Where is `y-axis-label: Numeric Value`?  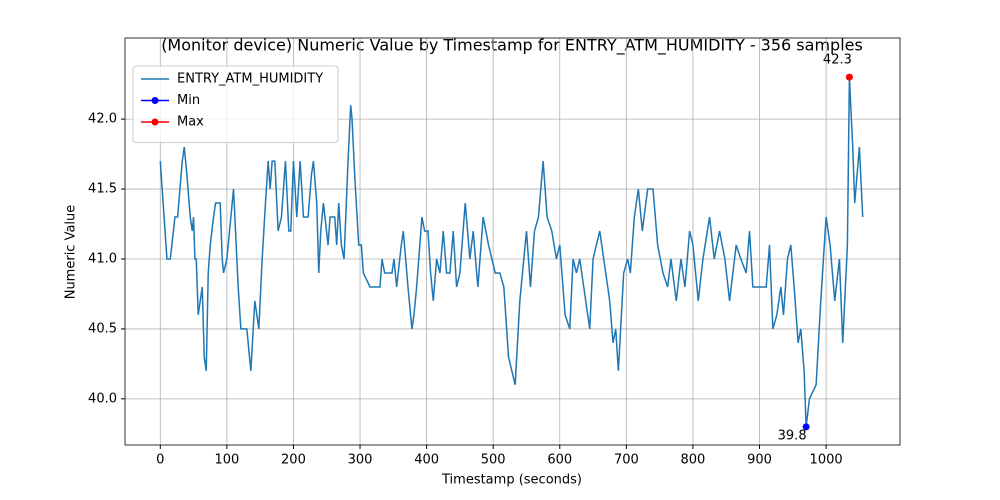
y-axis-label: Numeric Value is located at coordinates (71, 252).